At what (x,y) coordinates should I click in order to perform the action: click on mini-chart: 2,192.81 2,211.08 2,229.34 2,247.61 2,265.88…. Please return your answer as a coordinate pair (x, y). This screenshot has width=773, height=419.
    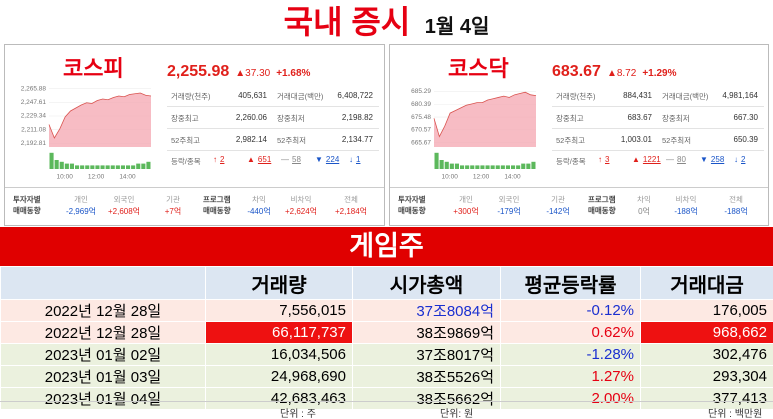
    Looking at the image, I should click on (86, 133).